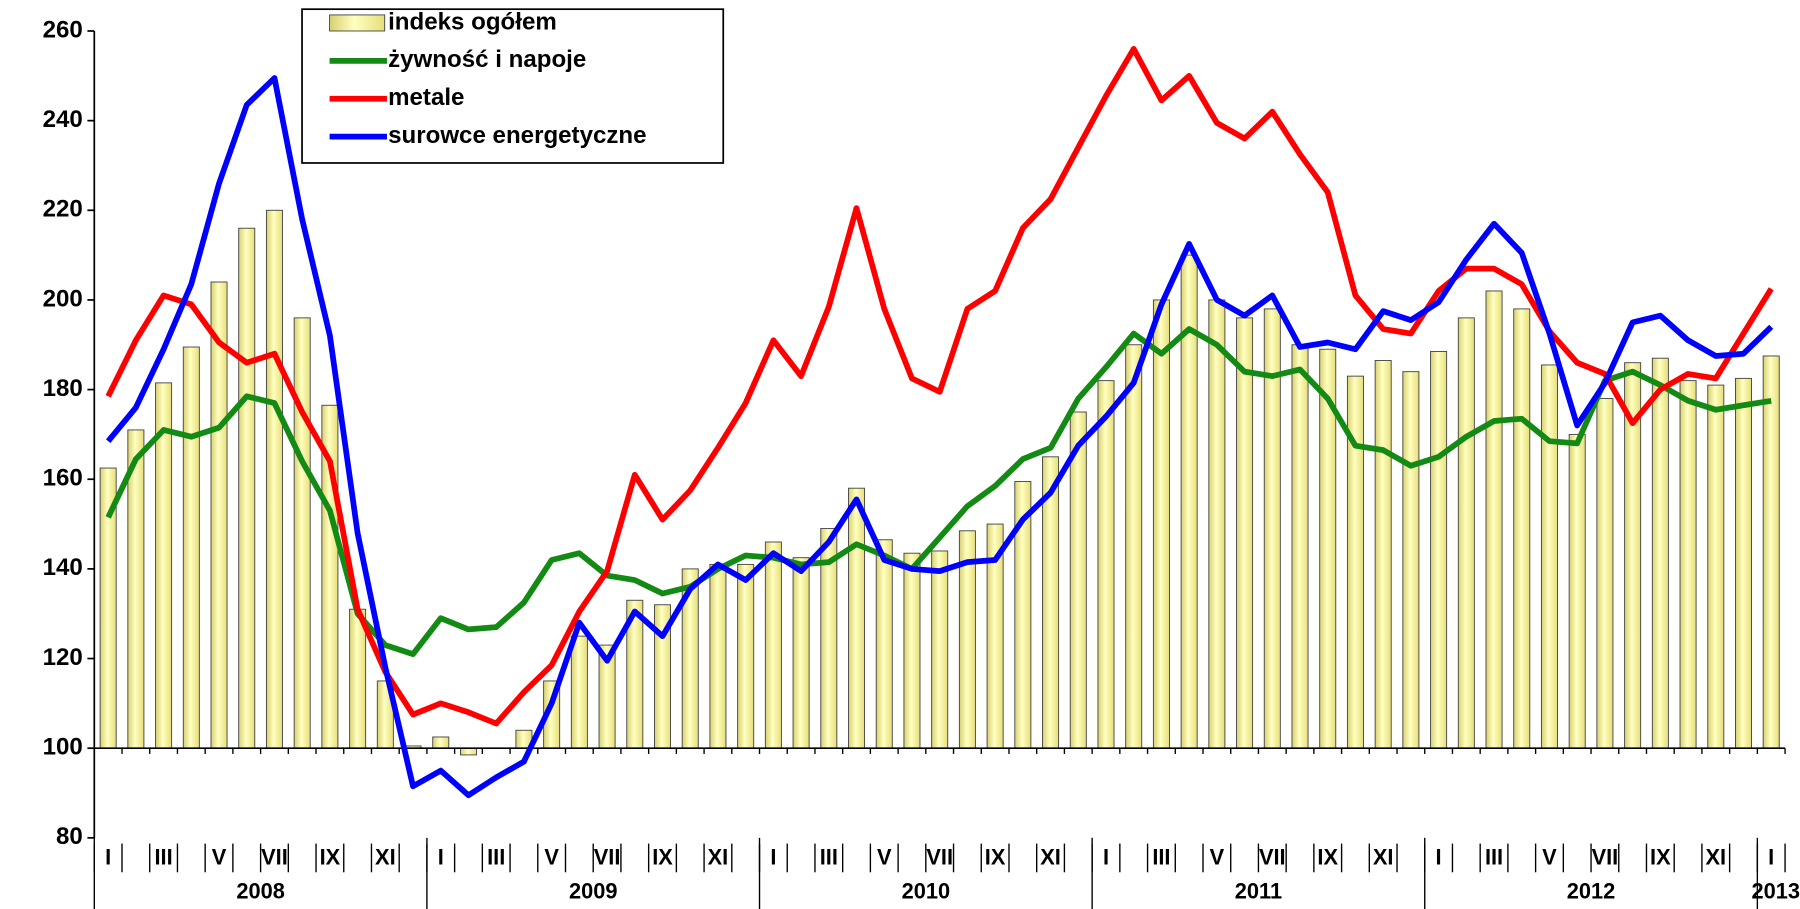 Image resolution: width=1800 pixels, height=909 pixels. What do you see at coordinates (63, 747) in the screenshot?
I see `y-tick-label: 100` at bounding box center [63, 747].